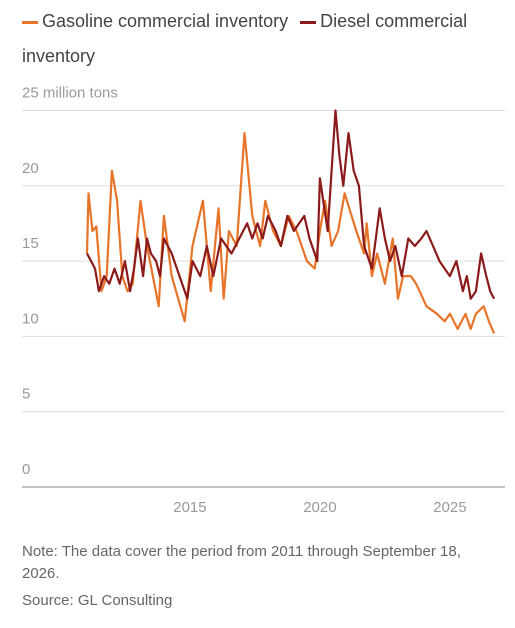 The height and width of the screenshot is (628, 515). I want to click on legend-label: Gasoline commercial inventory, so click(165, 21).